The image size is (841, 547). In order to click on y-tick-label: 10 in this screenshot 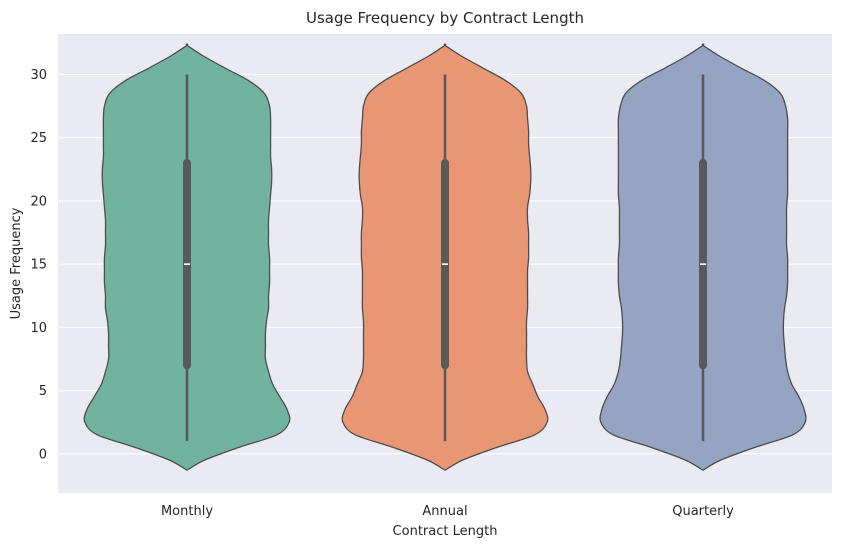, I will do `click(38, 328)`.